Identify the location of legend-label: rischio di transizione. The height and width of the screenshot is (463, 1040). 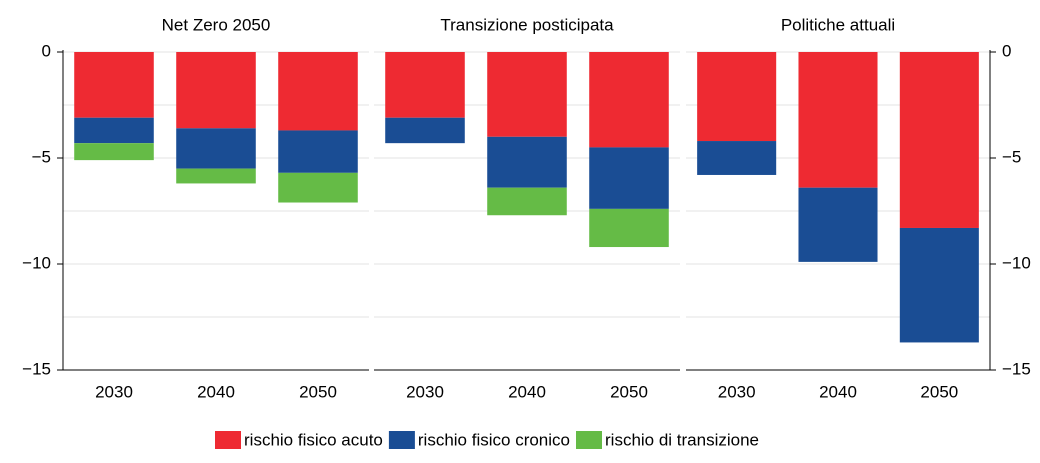
(682, 439).